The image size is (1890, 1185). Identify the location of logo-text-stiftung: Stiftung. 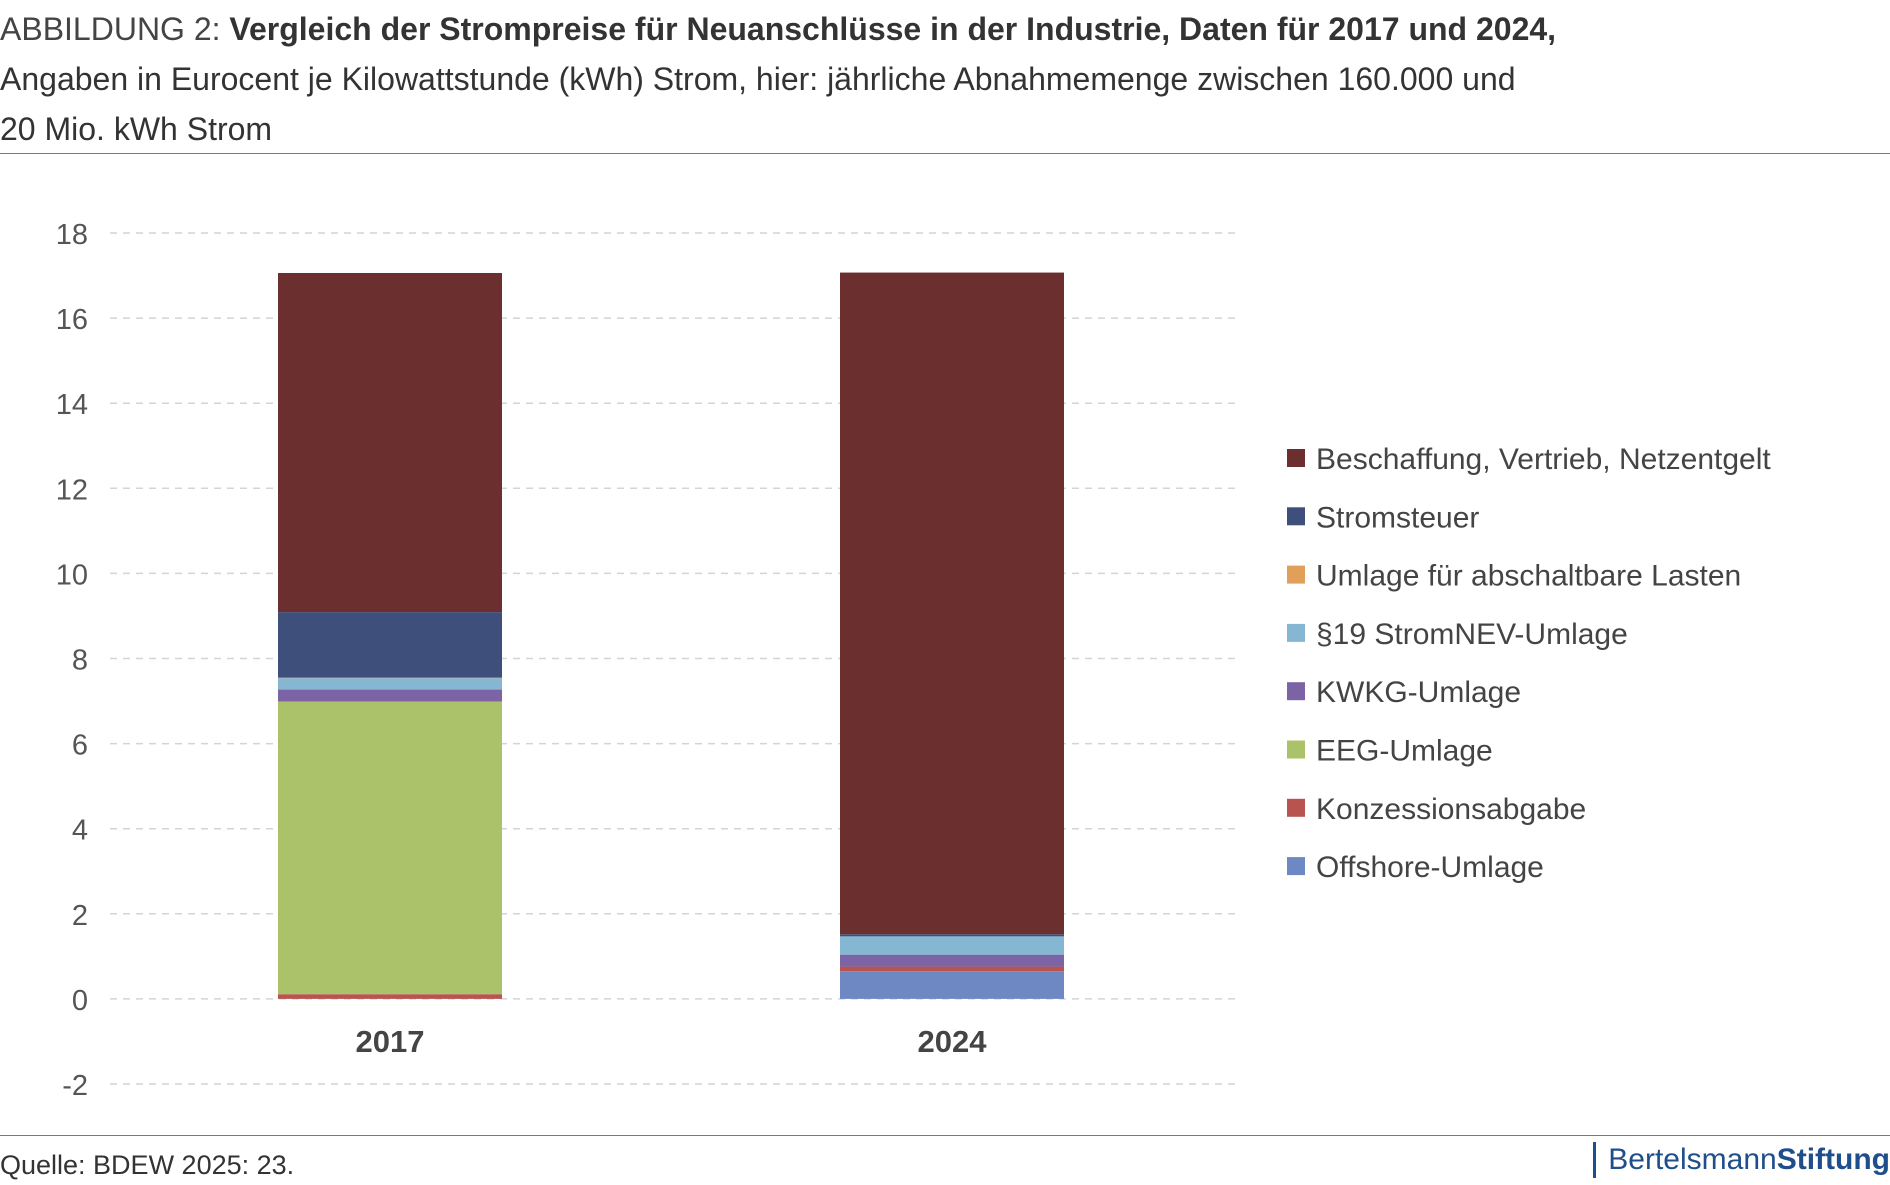
(1833, 1159).